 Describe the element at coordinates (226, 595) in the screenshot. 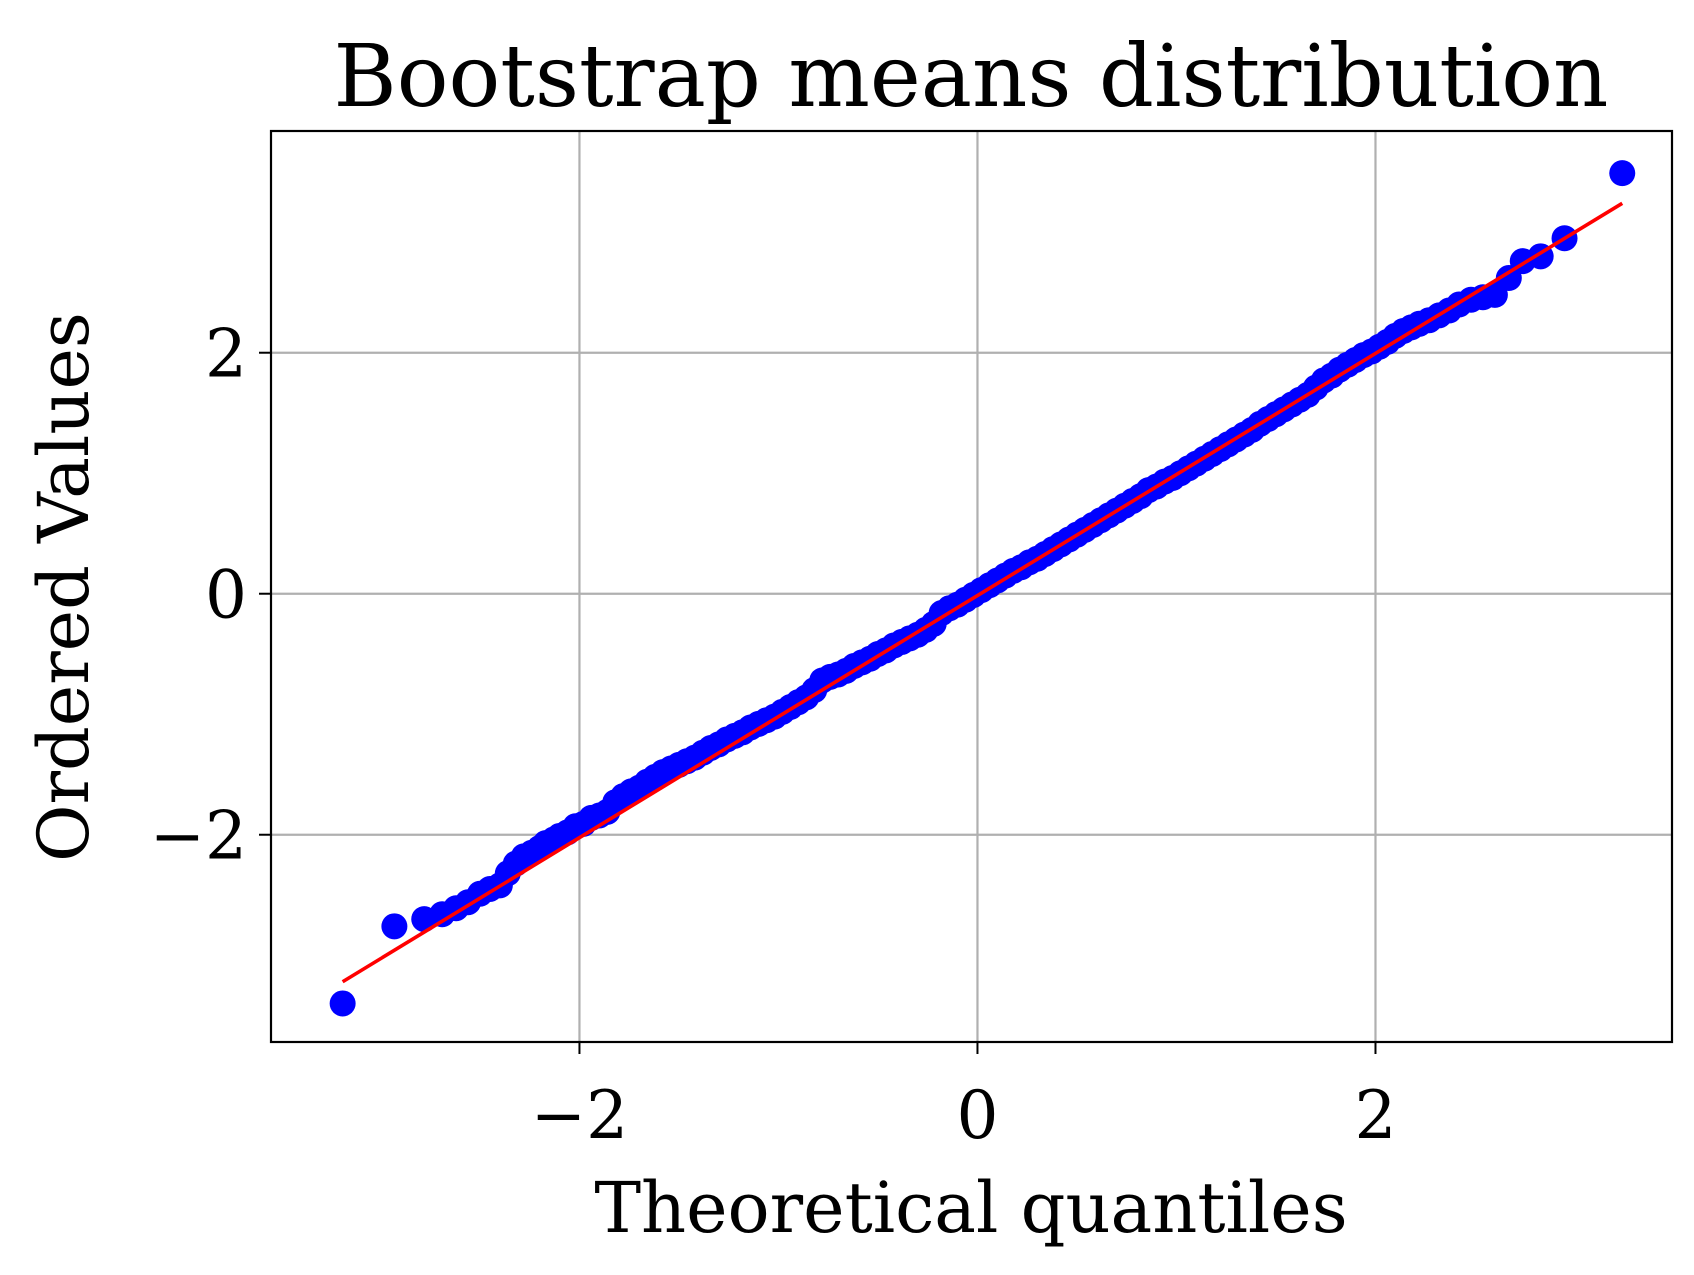

I see `y-tick-label: 0` at that location.